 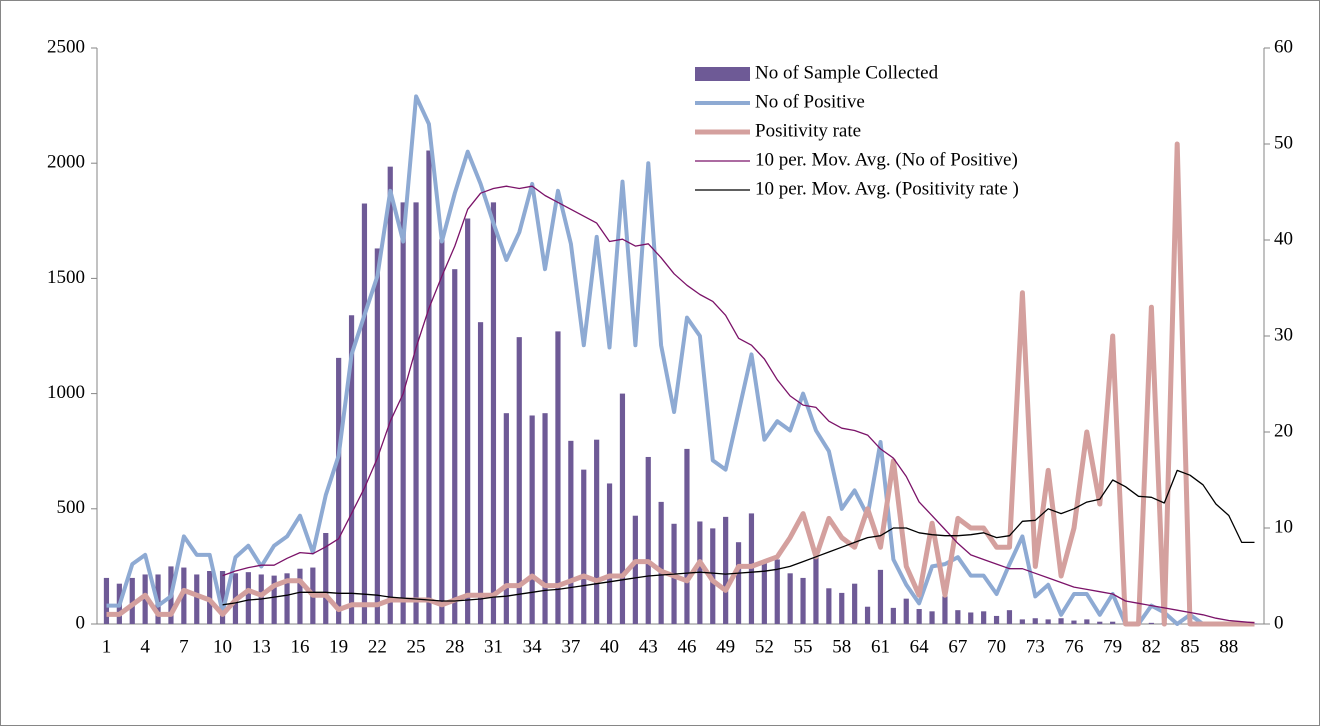 I want to click on x-tick-label: 73, so click(x=1035, y=646).